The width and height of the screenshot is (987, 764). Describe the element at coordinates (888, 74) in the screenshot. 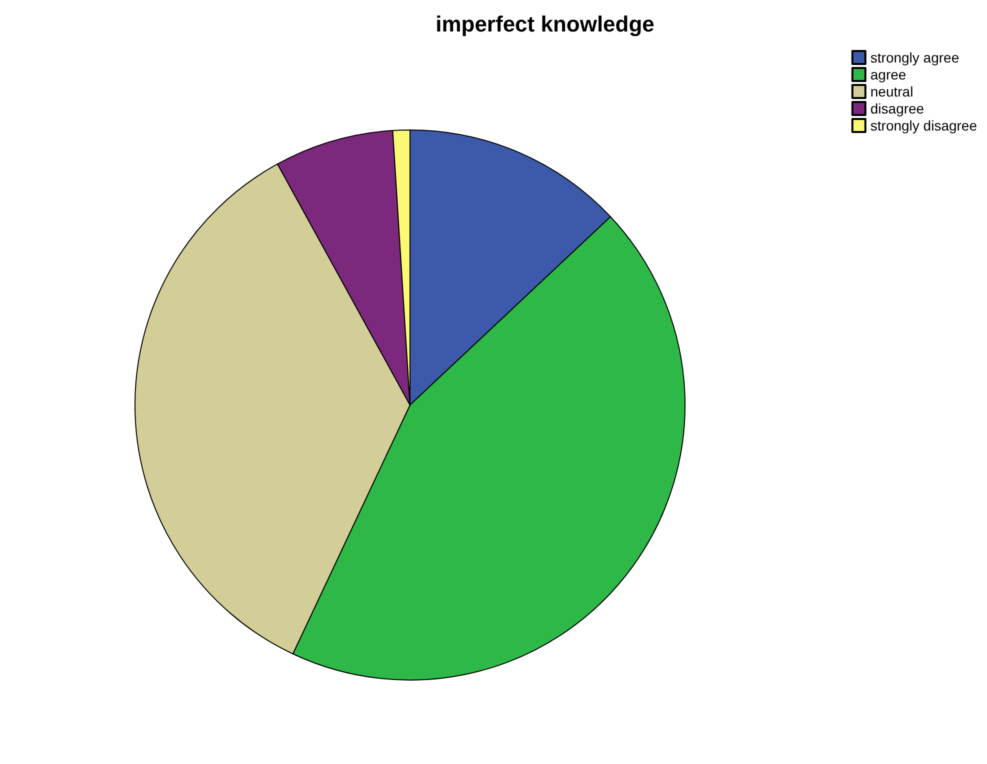

I see `legend-label: agree` at that location.